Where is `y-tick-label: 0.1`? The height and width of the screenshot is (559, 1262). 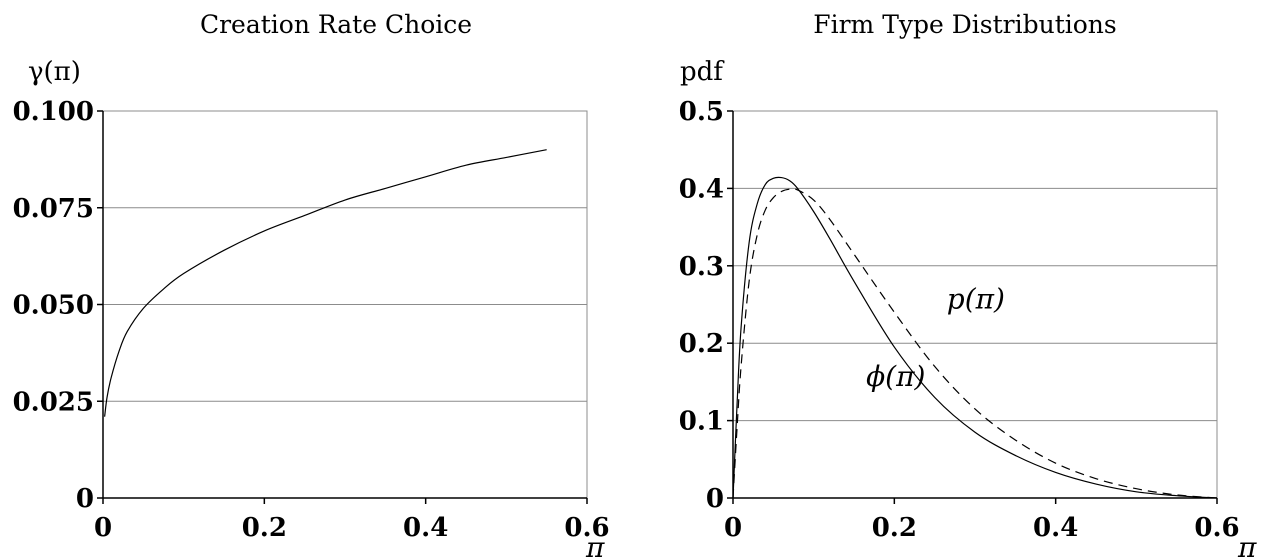
y-tick-label: 0.1 is located at coordinates (701, 422).